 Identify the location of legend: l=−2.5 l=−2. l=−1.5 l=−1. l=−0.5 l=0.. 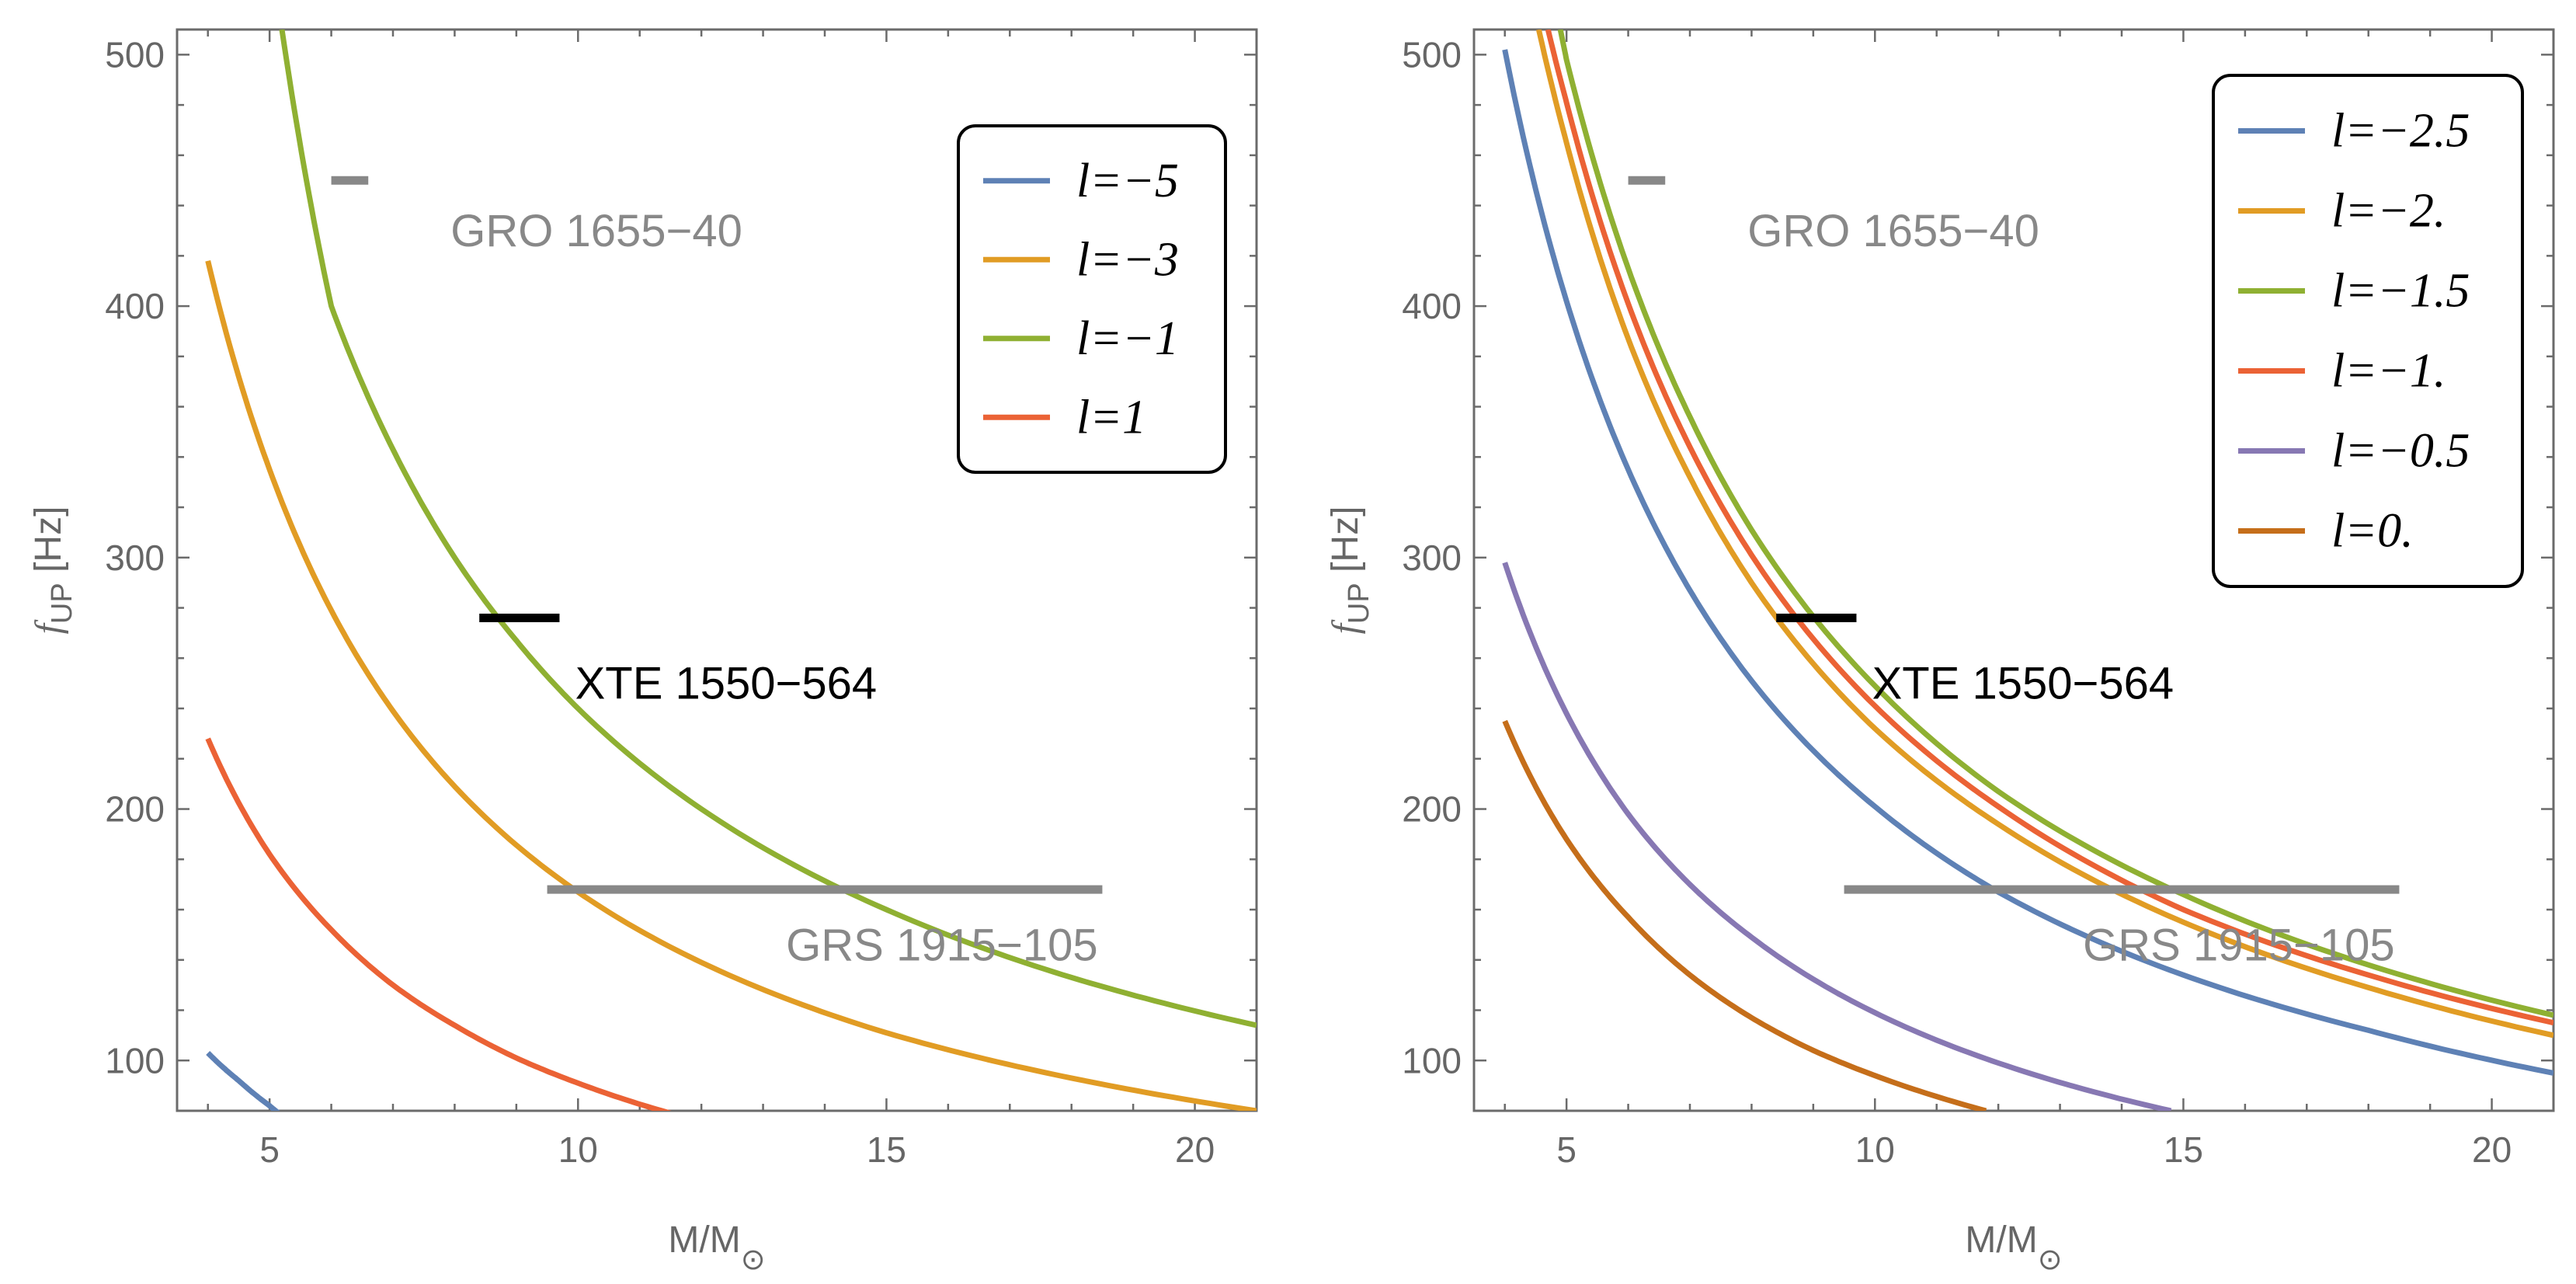
(2368, 331).